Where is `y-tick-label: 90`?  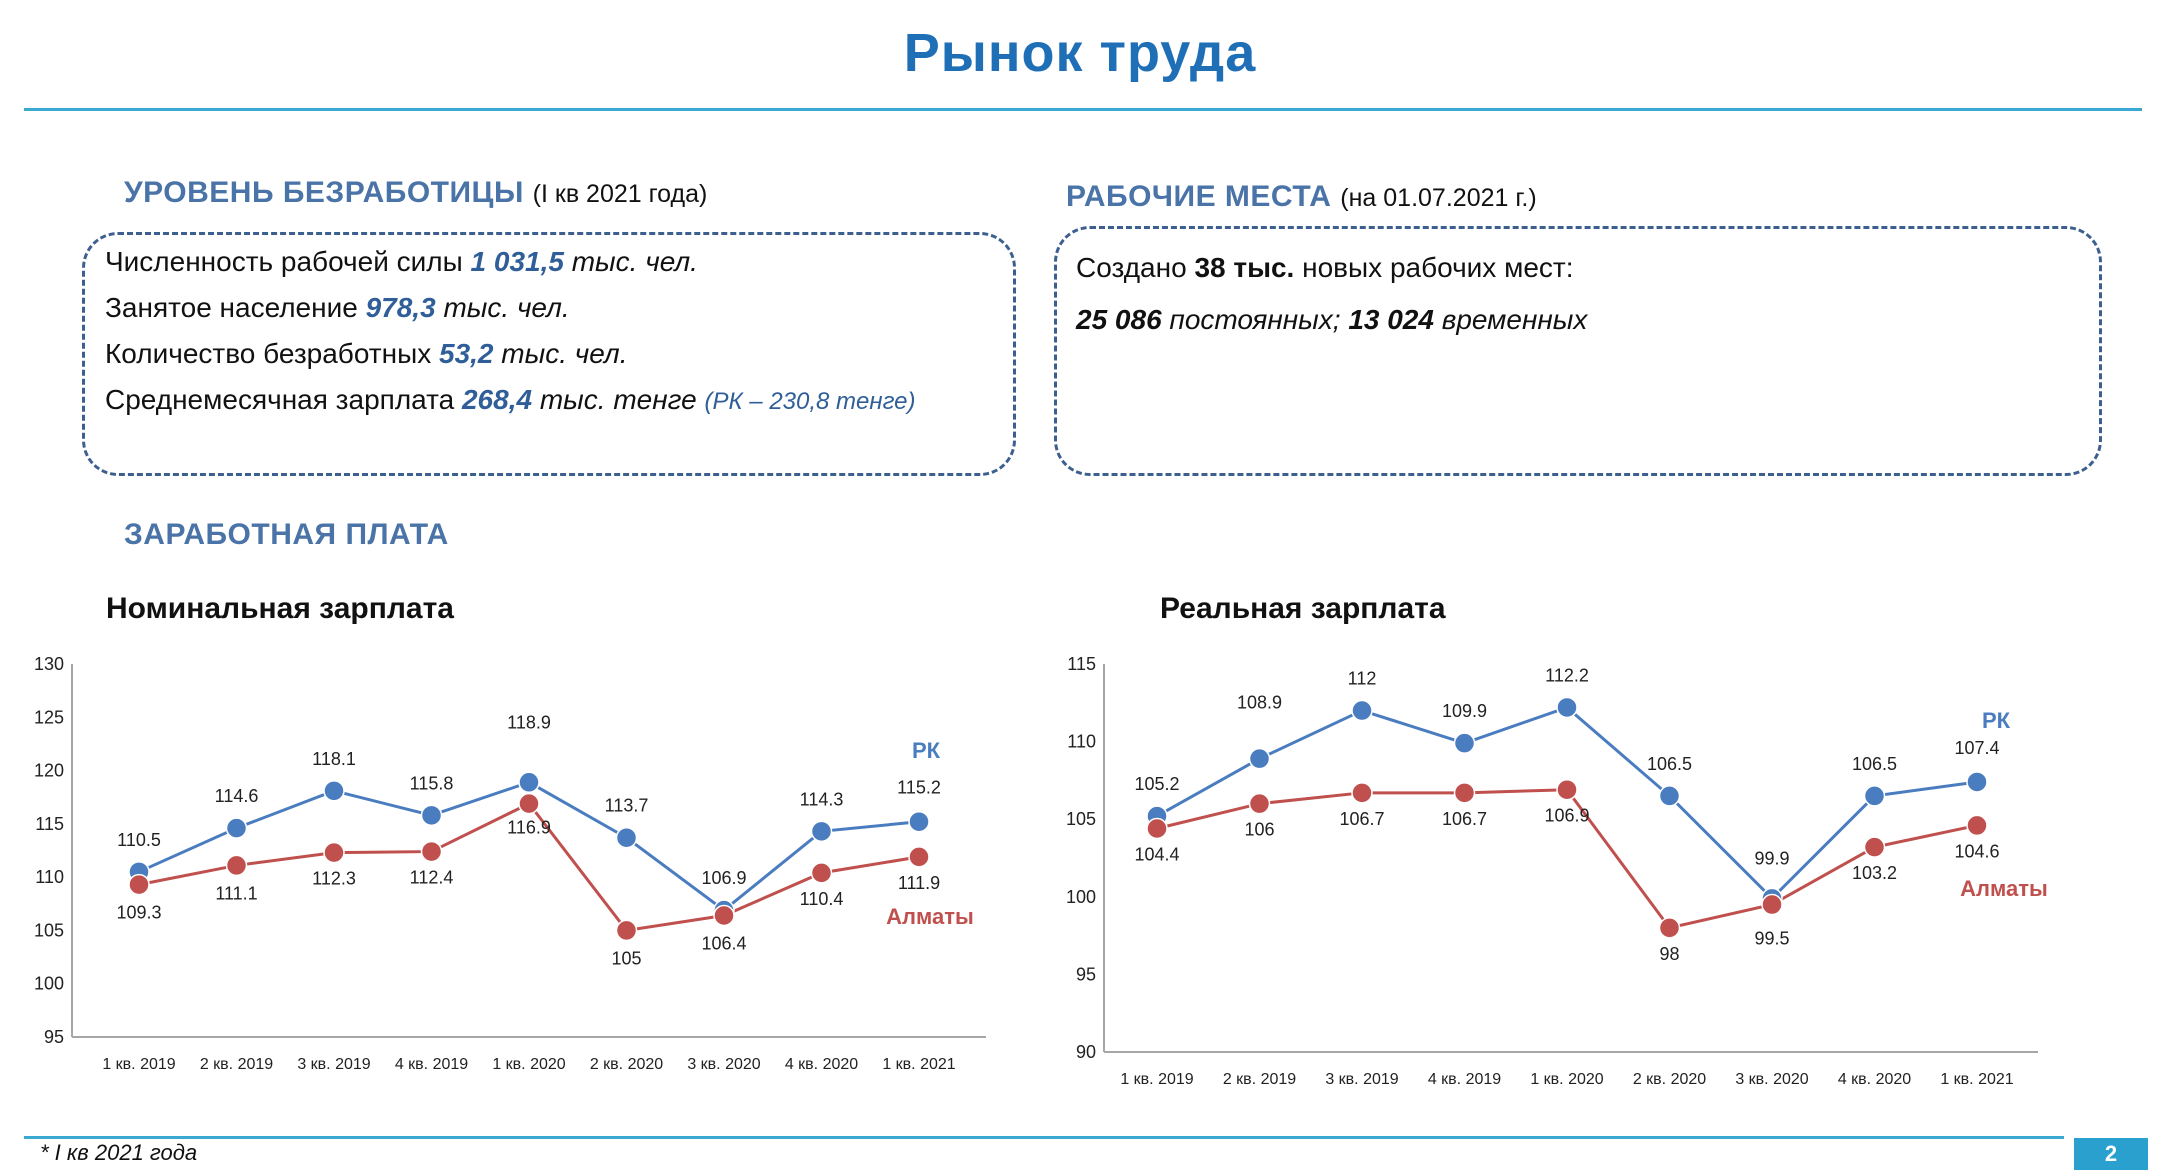 y-tick-label: 90 is located at coordinates (1086, 1052).